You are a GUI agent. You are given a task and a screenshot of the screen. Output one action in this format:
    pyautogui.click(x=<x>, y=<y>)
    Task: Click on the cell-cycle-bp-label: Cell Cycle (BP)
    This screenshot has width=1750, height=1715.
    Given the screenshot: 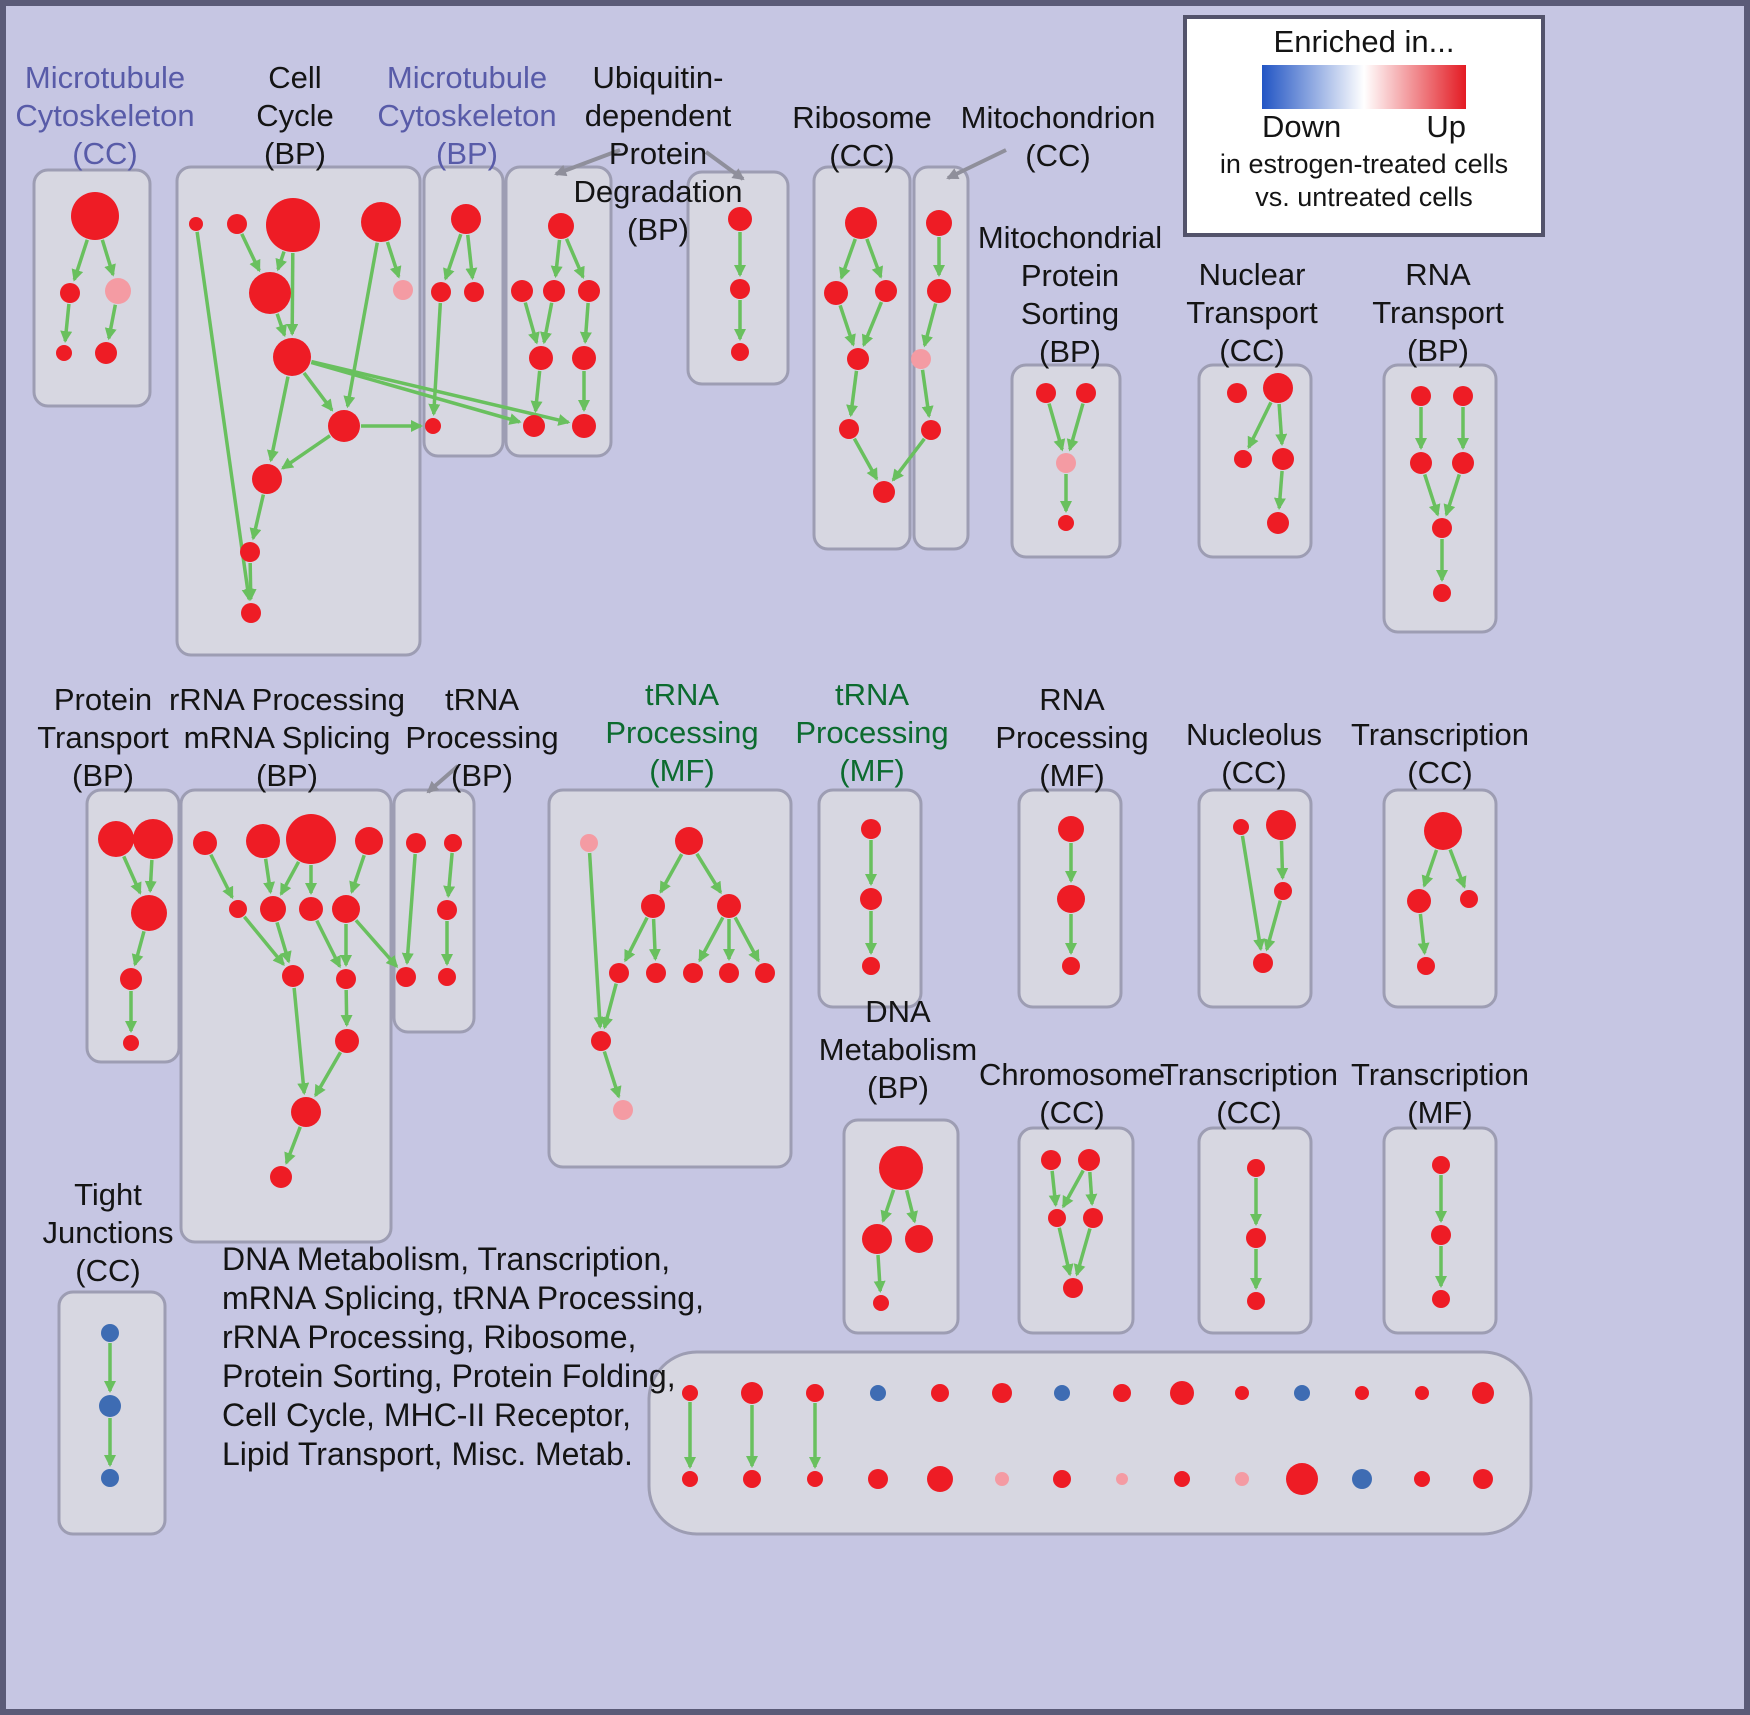 What is the action you would take?
    pyautogui.click(x=295, y=115)
    